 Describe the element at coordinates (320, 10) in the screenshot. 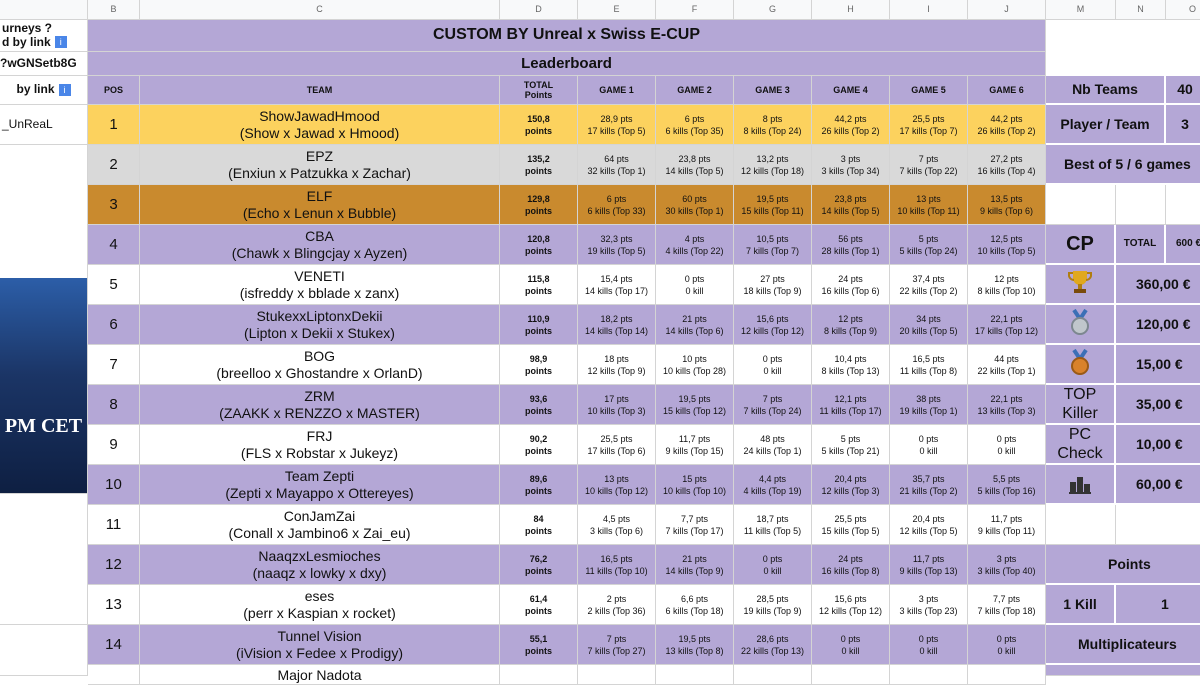

I see `column-header: C` at that location.